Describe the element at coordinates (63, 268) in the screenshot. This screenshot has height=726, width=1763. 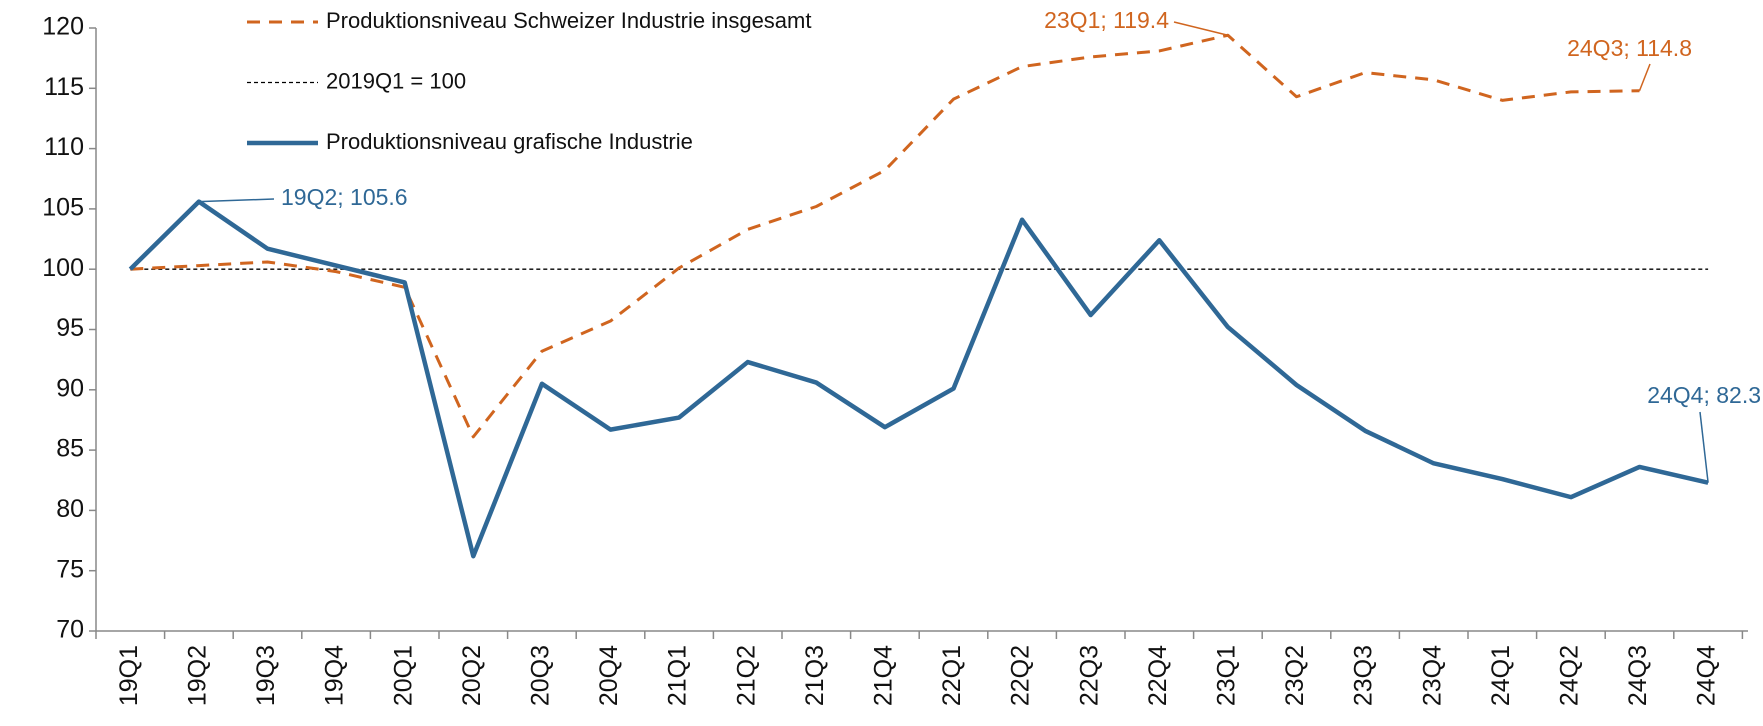
I see `y-tick-label: 100` at that location.